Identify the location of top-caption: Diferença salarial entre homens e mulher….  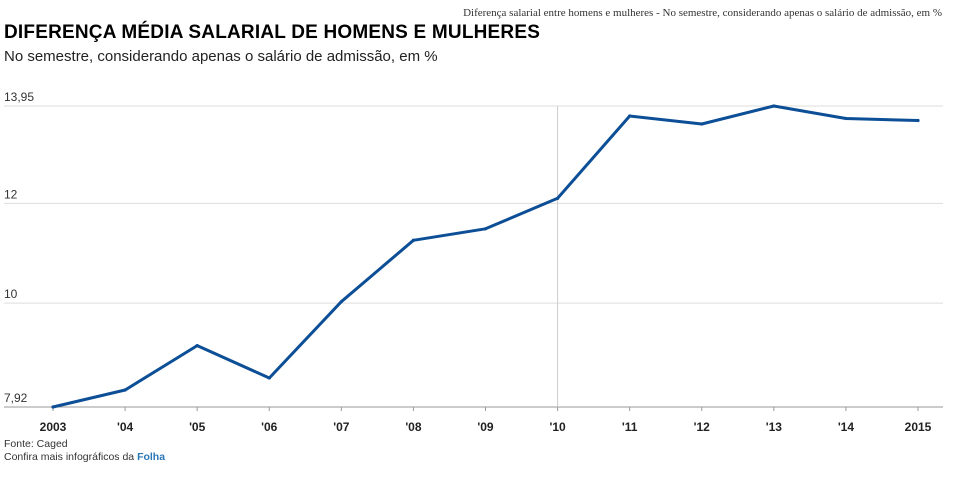
(702, 13).